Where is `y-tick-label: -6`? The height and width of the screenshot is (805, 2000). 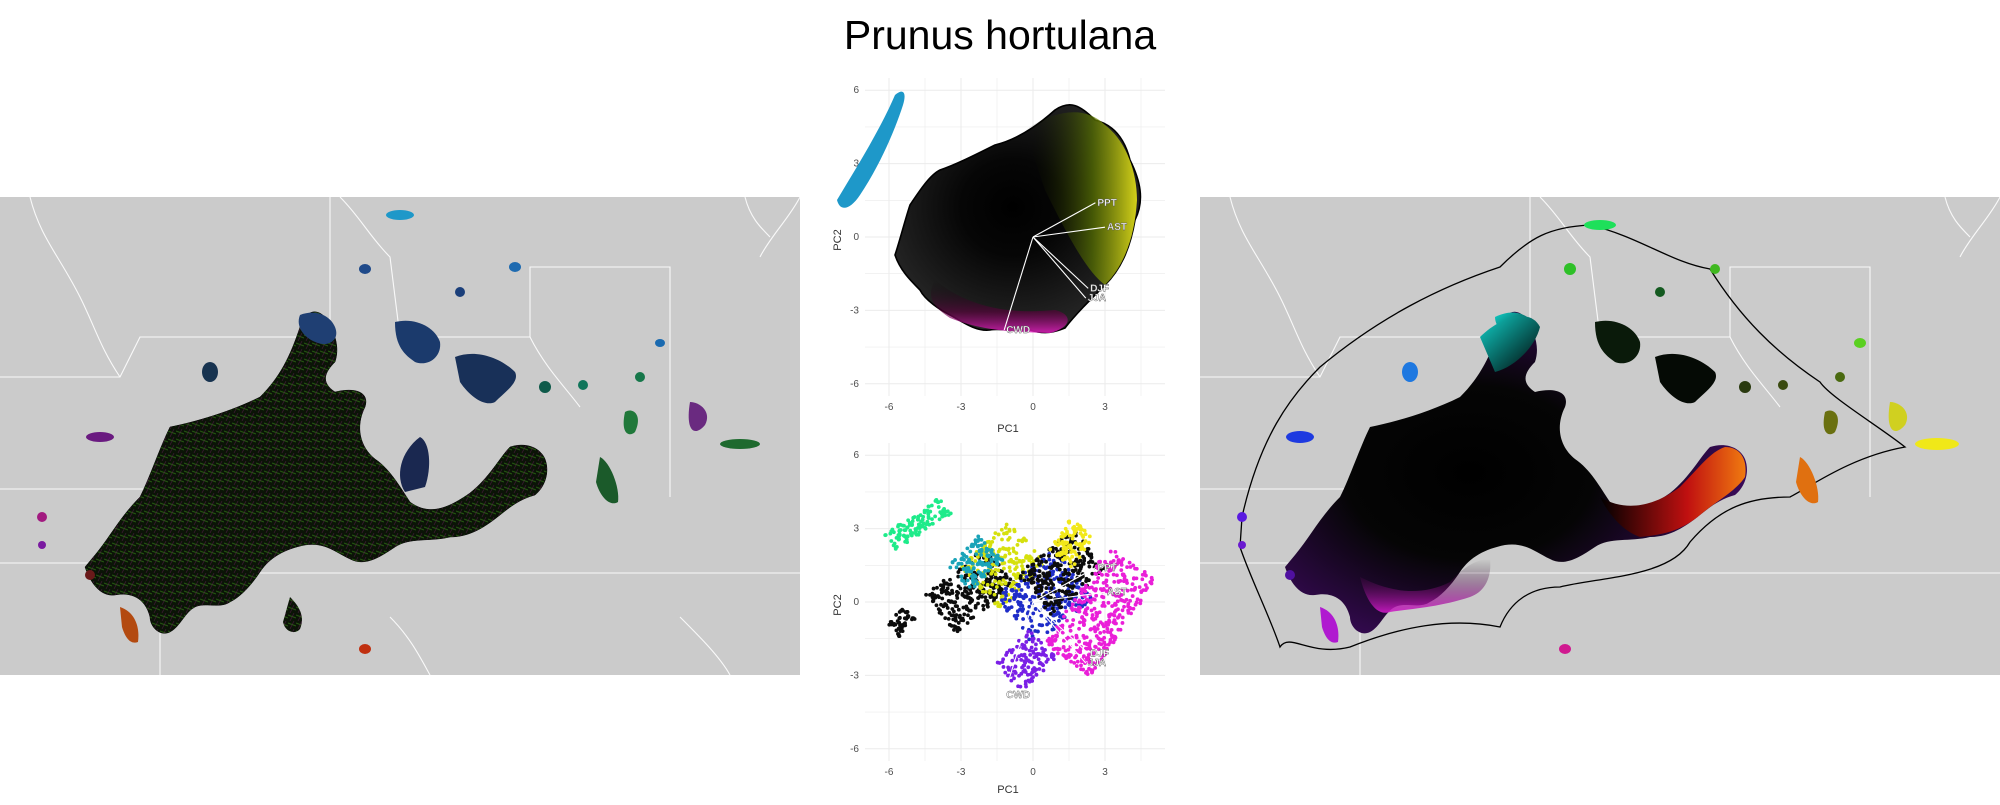
y-tick-label: -6 is located at coordinates (854, 384).